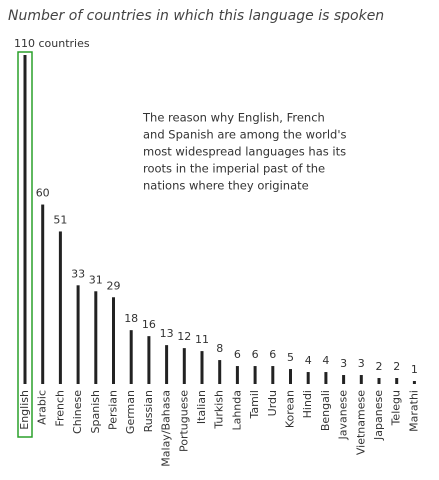 Image resolution: width=439 pixels, height=480 pixels. I want to click on annotation: most widespread languages has its, so click(244, 152).